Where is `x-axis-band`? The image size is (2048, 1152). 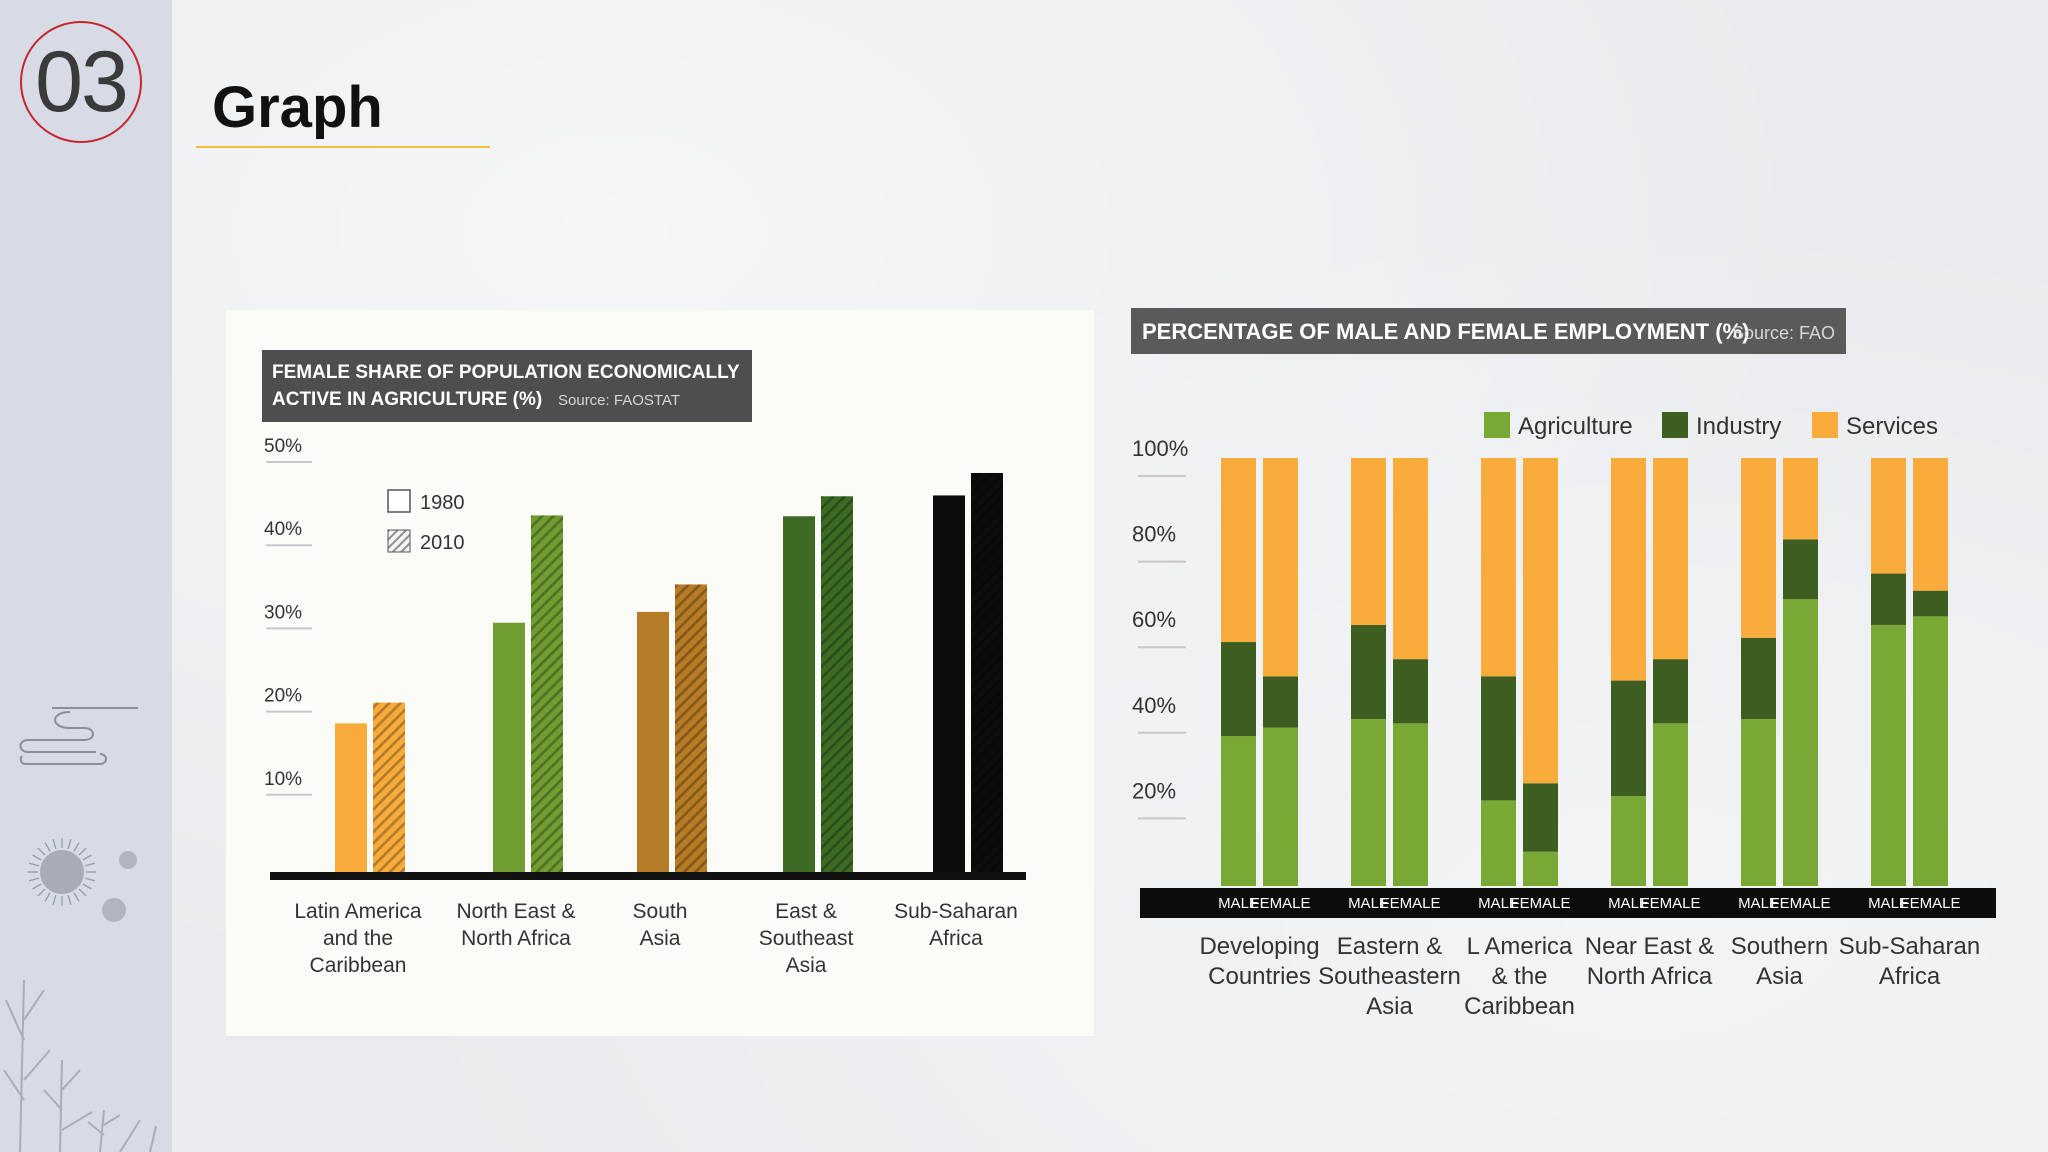
x-axis-band is located at coordinates (1568, 903).